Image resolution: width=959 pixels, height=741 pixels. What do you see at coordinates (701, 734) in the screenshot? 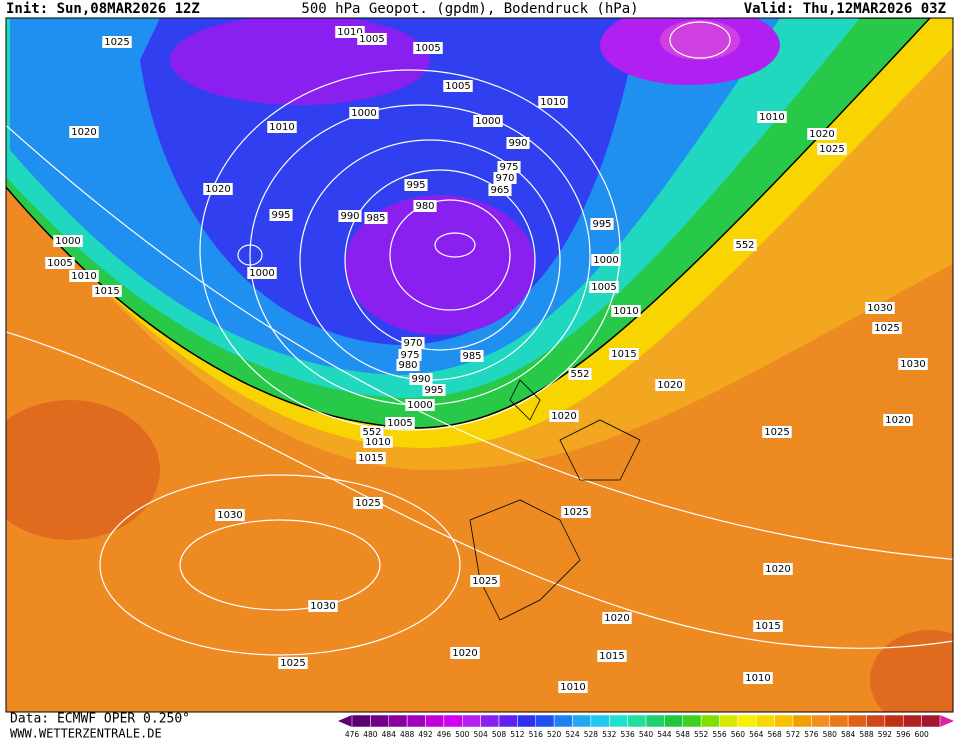
I see `scale-label: 552` at bounding box center [701, 734].